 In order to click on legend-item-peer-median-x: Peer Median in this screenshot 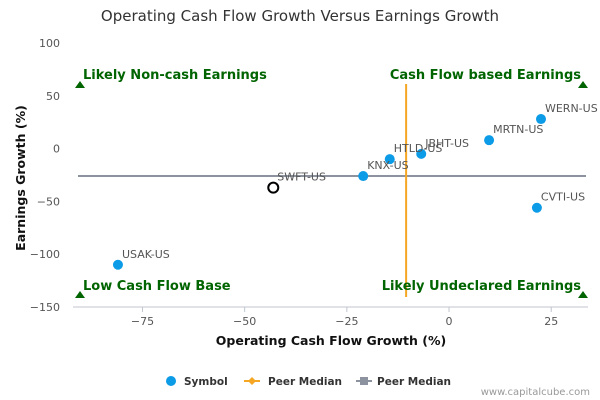, I will do `click(293, 382)`.